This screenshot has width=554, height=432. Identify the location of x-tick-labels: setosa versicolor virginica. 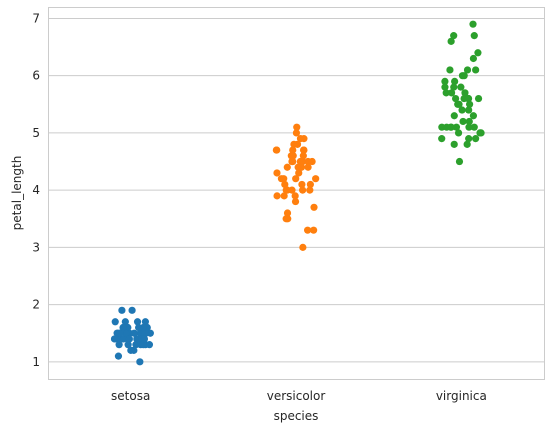
(299, 396).